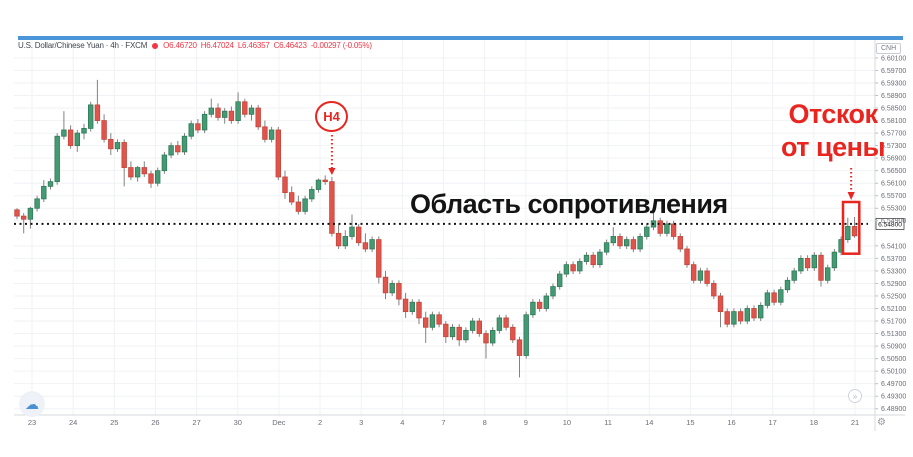 The width and height of the screenshot is (913, 457). Describe the element at coordinates (893, 121) in the screenshot. I see `price-tick-label: 6.58100` at that location.